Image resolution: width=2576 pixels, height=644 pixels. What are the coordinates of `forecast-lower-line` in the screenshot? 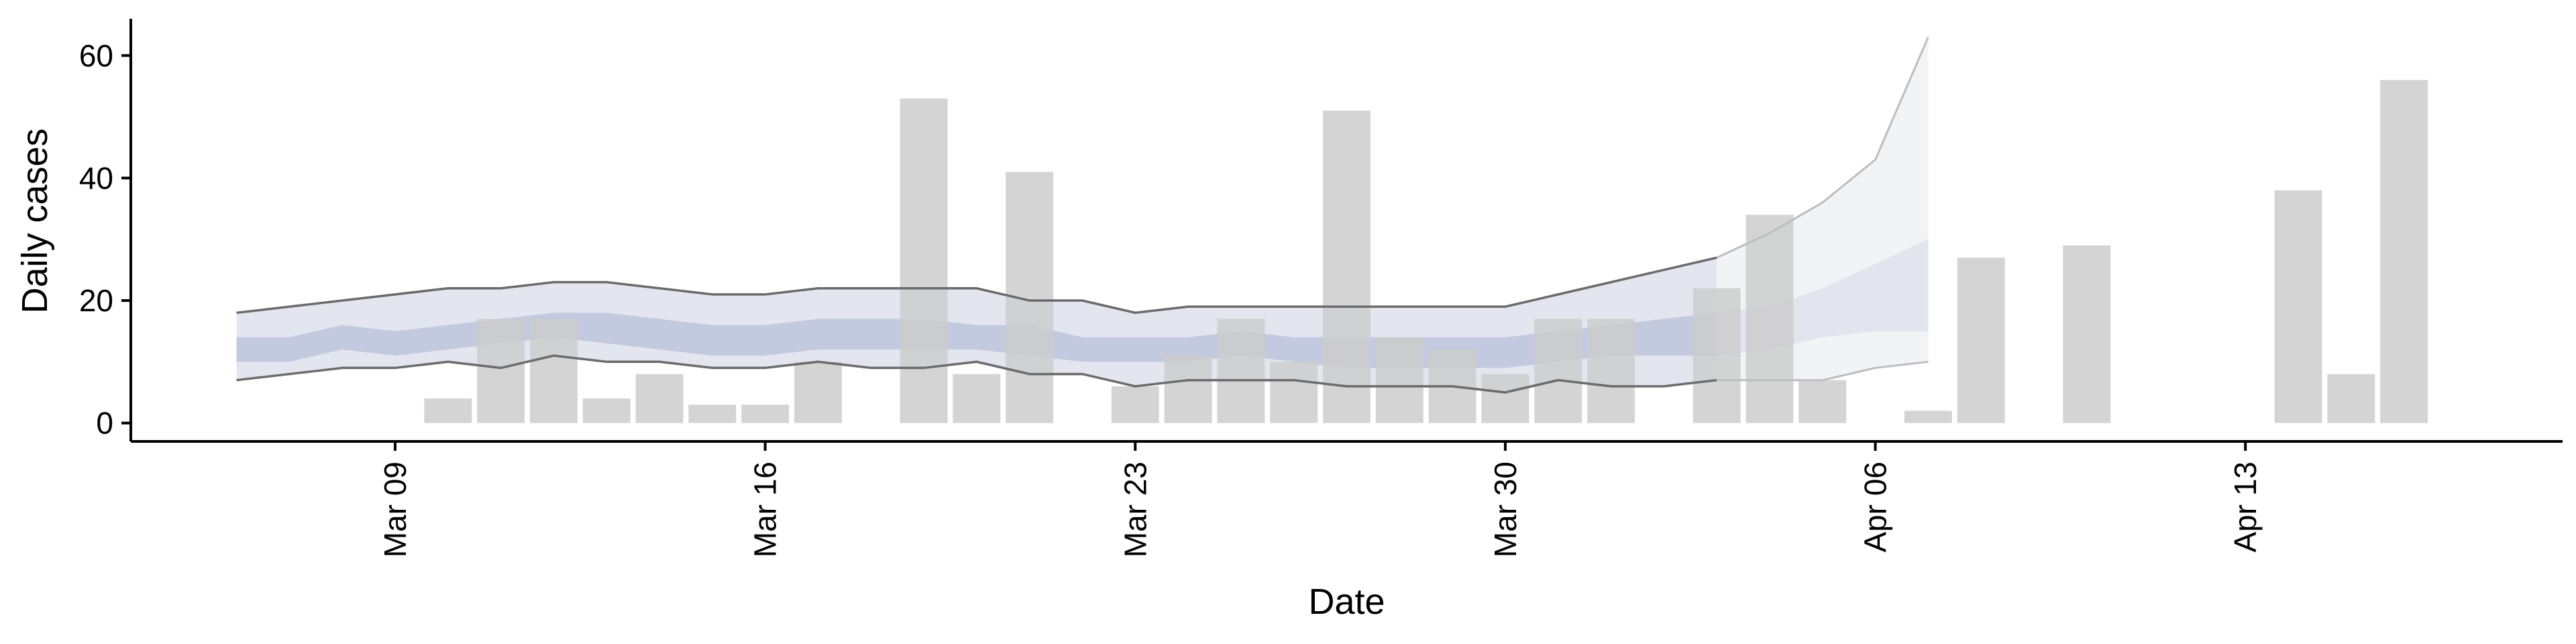 It's located at (1823, 371).